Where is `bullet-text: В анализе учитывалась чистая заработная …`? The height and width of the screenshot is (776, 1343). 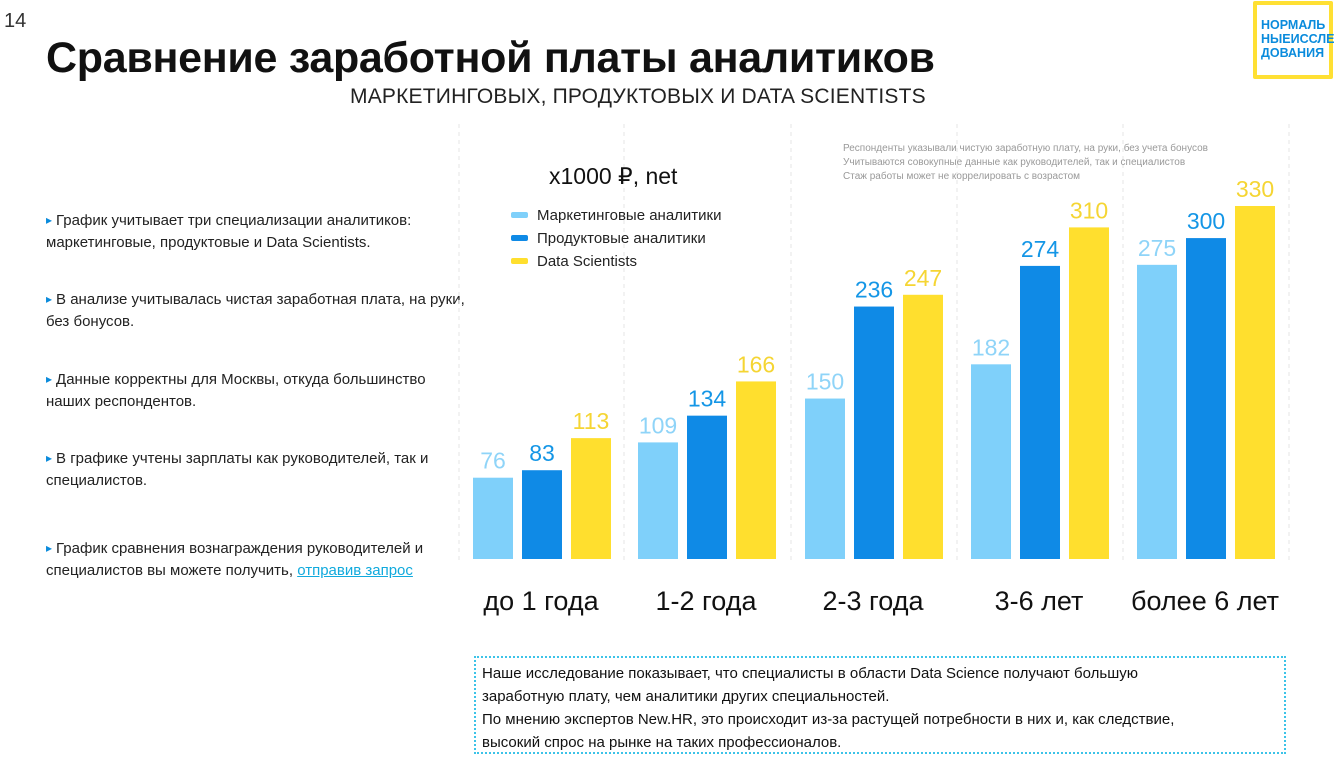
bullet-text: В анализе учитывалась чистая заработная … is located at coordinates (255, 310).